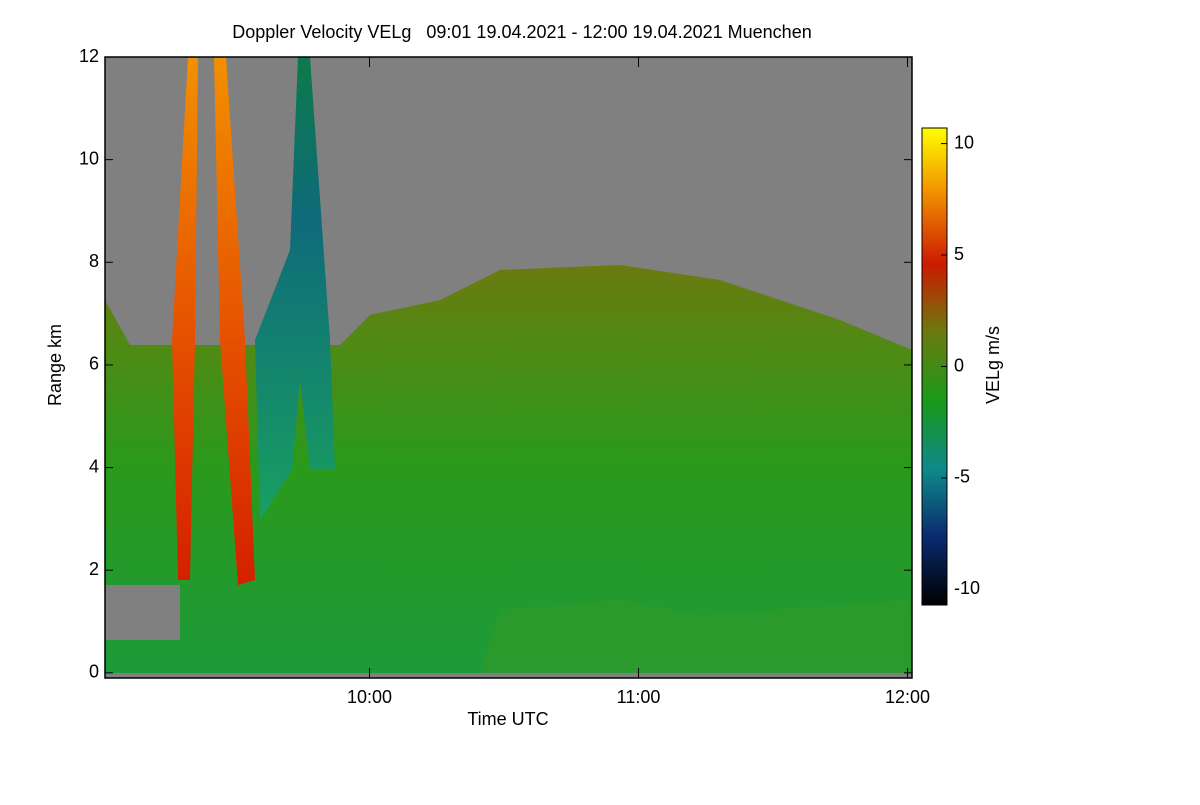 The height and width of the screenshot is (805, 1200). Describe the element at coordinates (967, 588) in the screenshot. I see `colorbar-tick-label: -10` at that location.